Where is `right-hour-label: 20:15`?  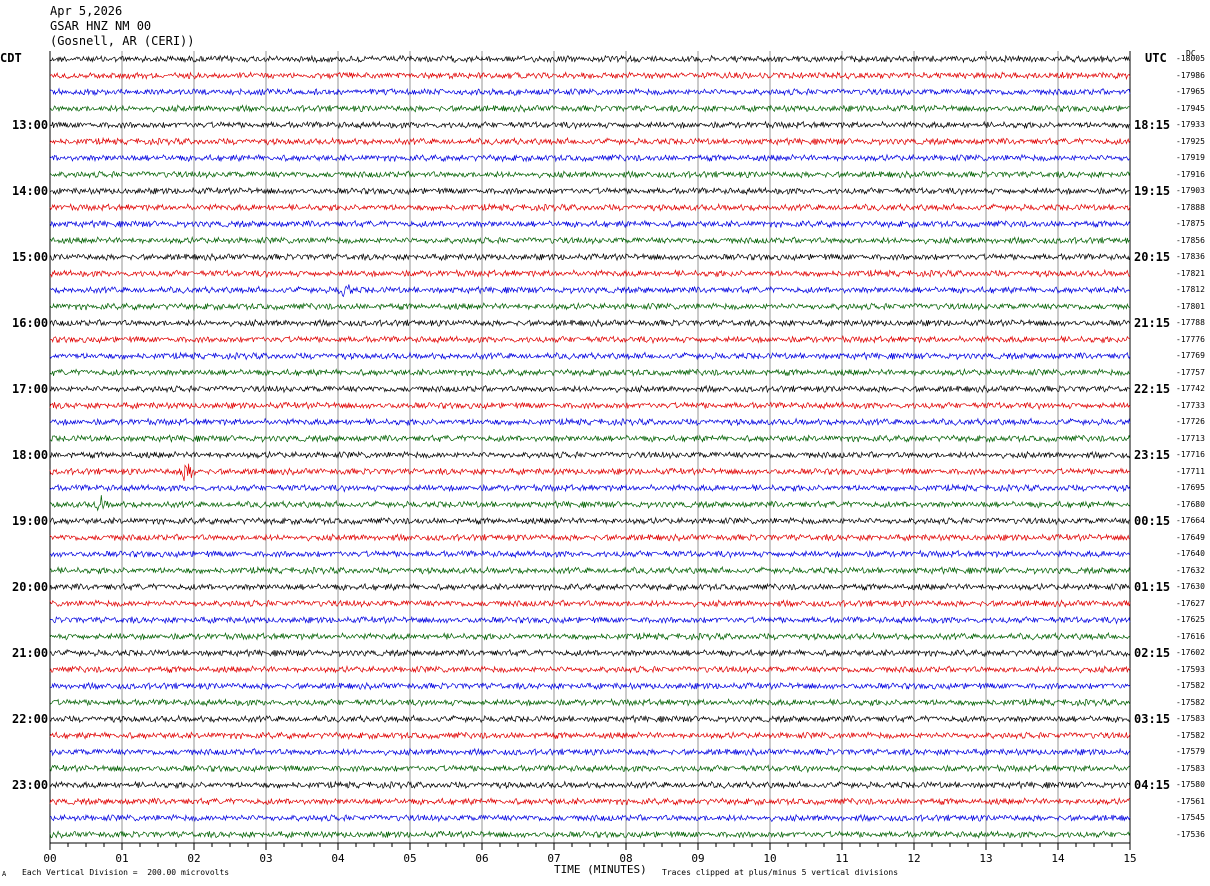
right-hour-label: 20:15 is located at coordinates (1152, 257).